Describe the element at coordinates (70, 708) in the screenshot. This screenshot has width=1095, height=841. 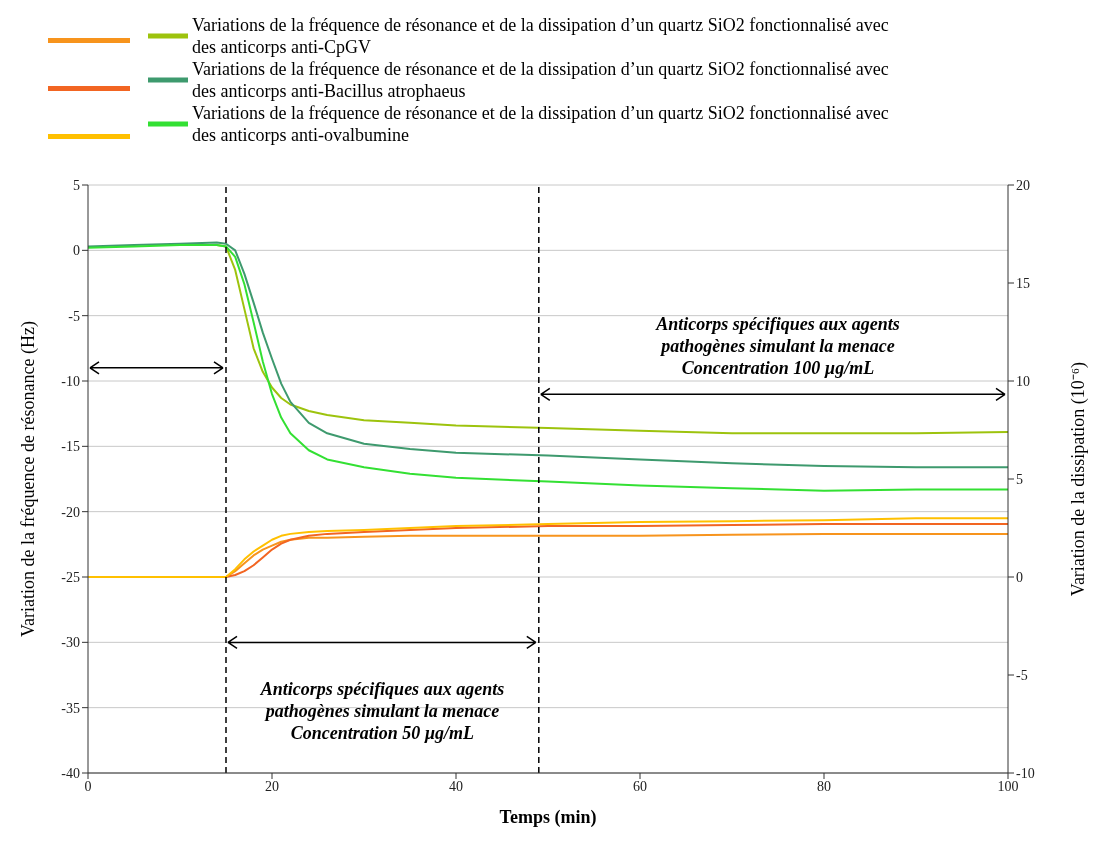
I see `y-tick-label: -35` at that location.